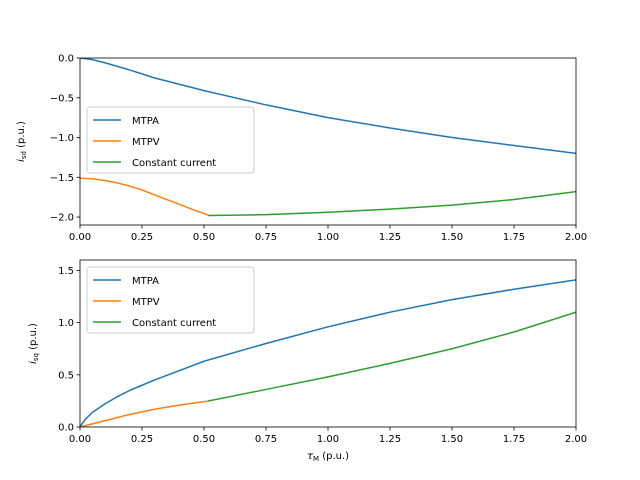 This screenshot has height=480, width=640. I want to click on y-axis-label-sub: sq, so click(36, 357).